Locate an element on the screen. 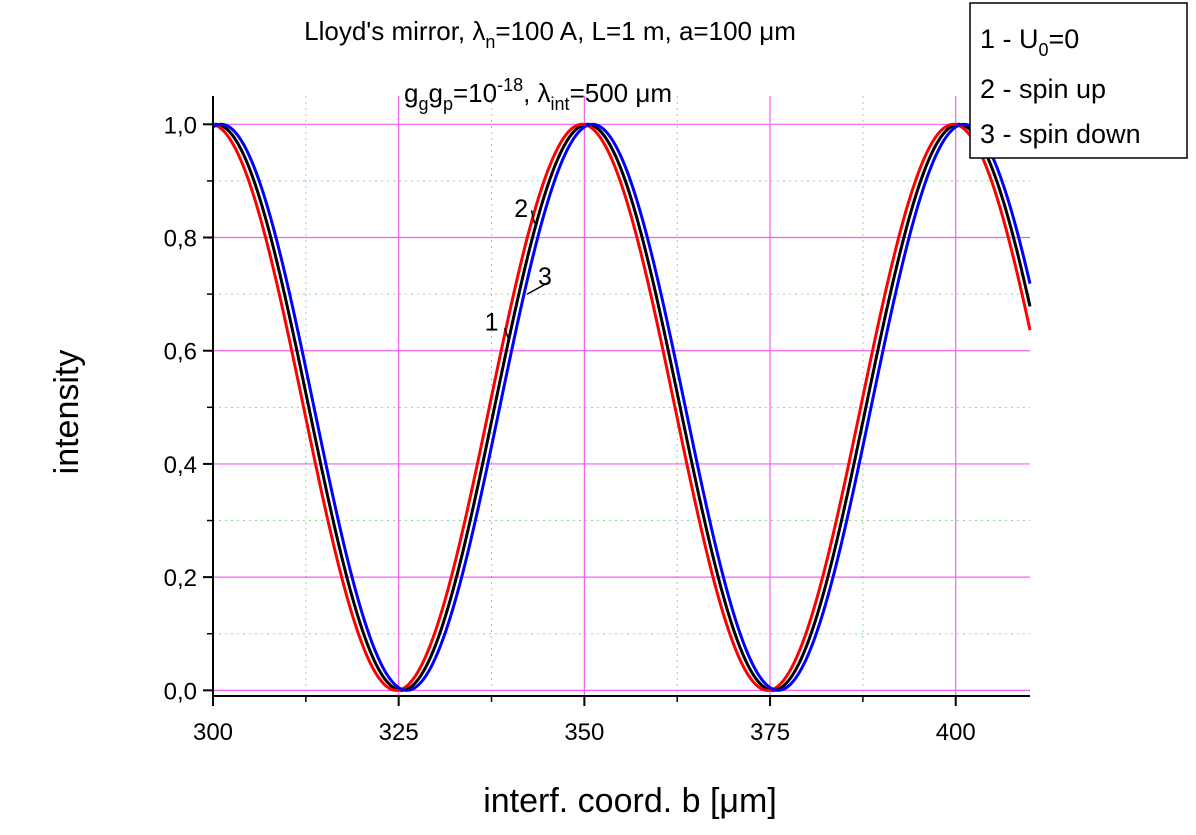 This screenshot has width=1196, height=835. title-1-part-b: =100 A, L=1 m, a=100 μm is located at coordinates (645, 31).